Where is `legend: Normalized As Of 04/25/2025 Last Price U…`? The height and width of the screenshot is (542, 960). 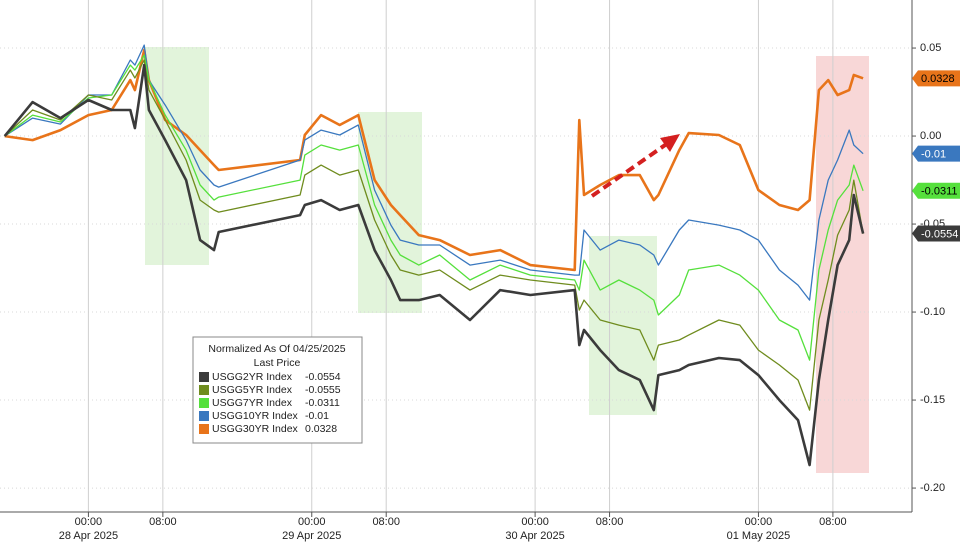
legend: Normalized As Of 04/25/2025 Last Price U… is located at coordinates (277, 390).